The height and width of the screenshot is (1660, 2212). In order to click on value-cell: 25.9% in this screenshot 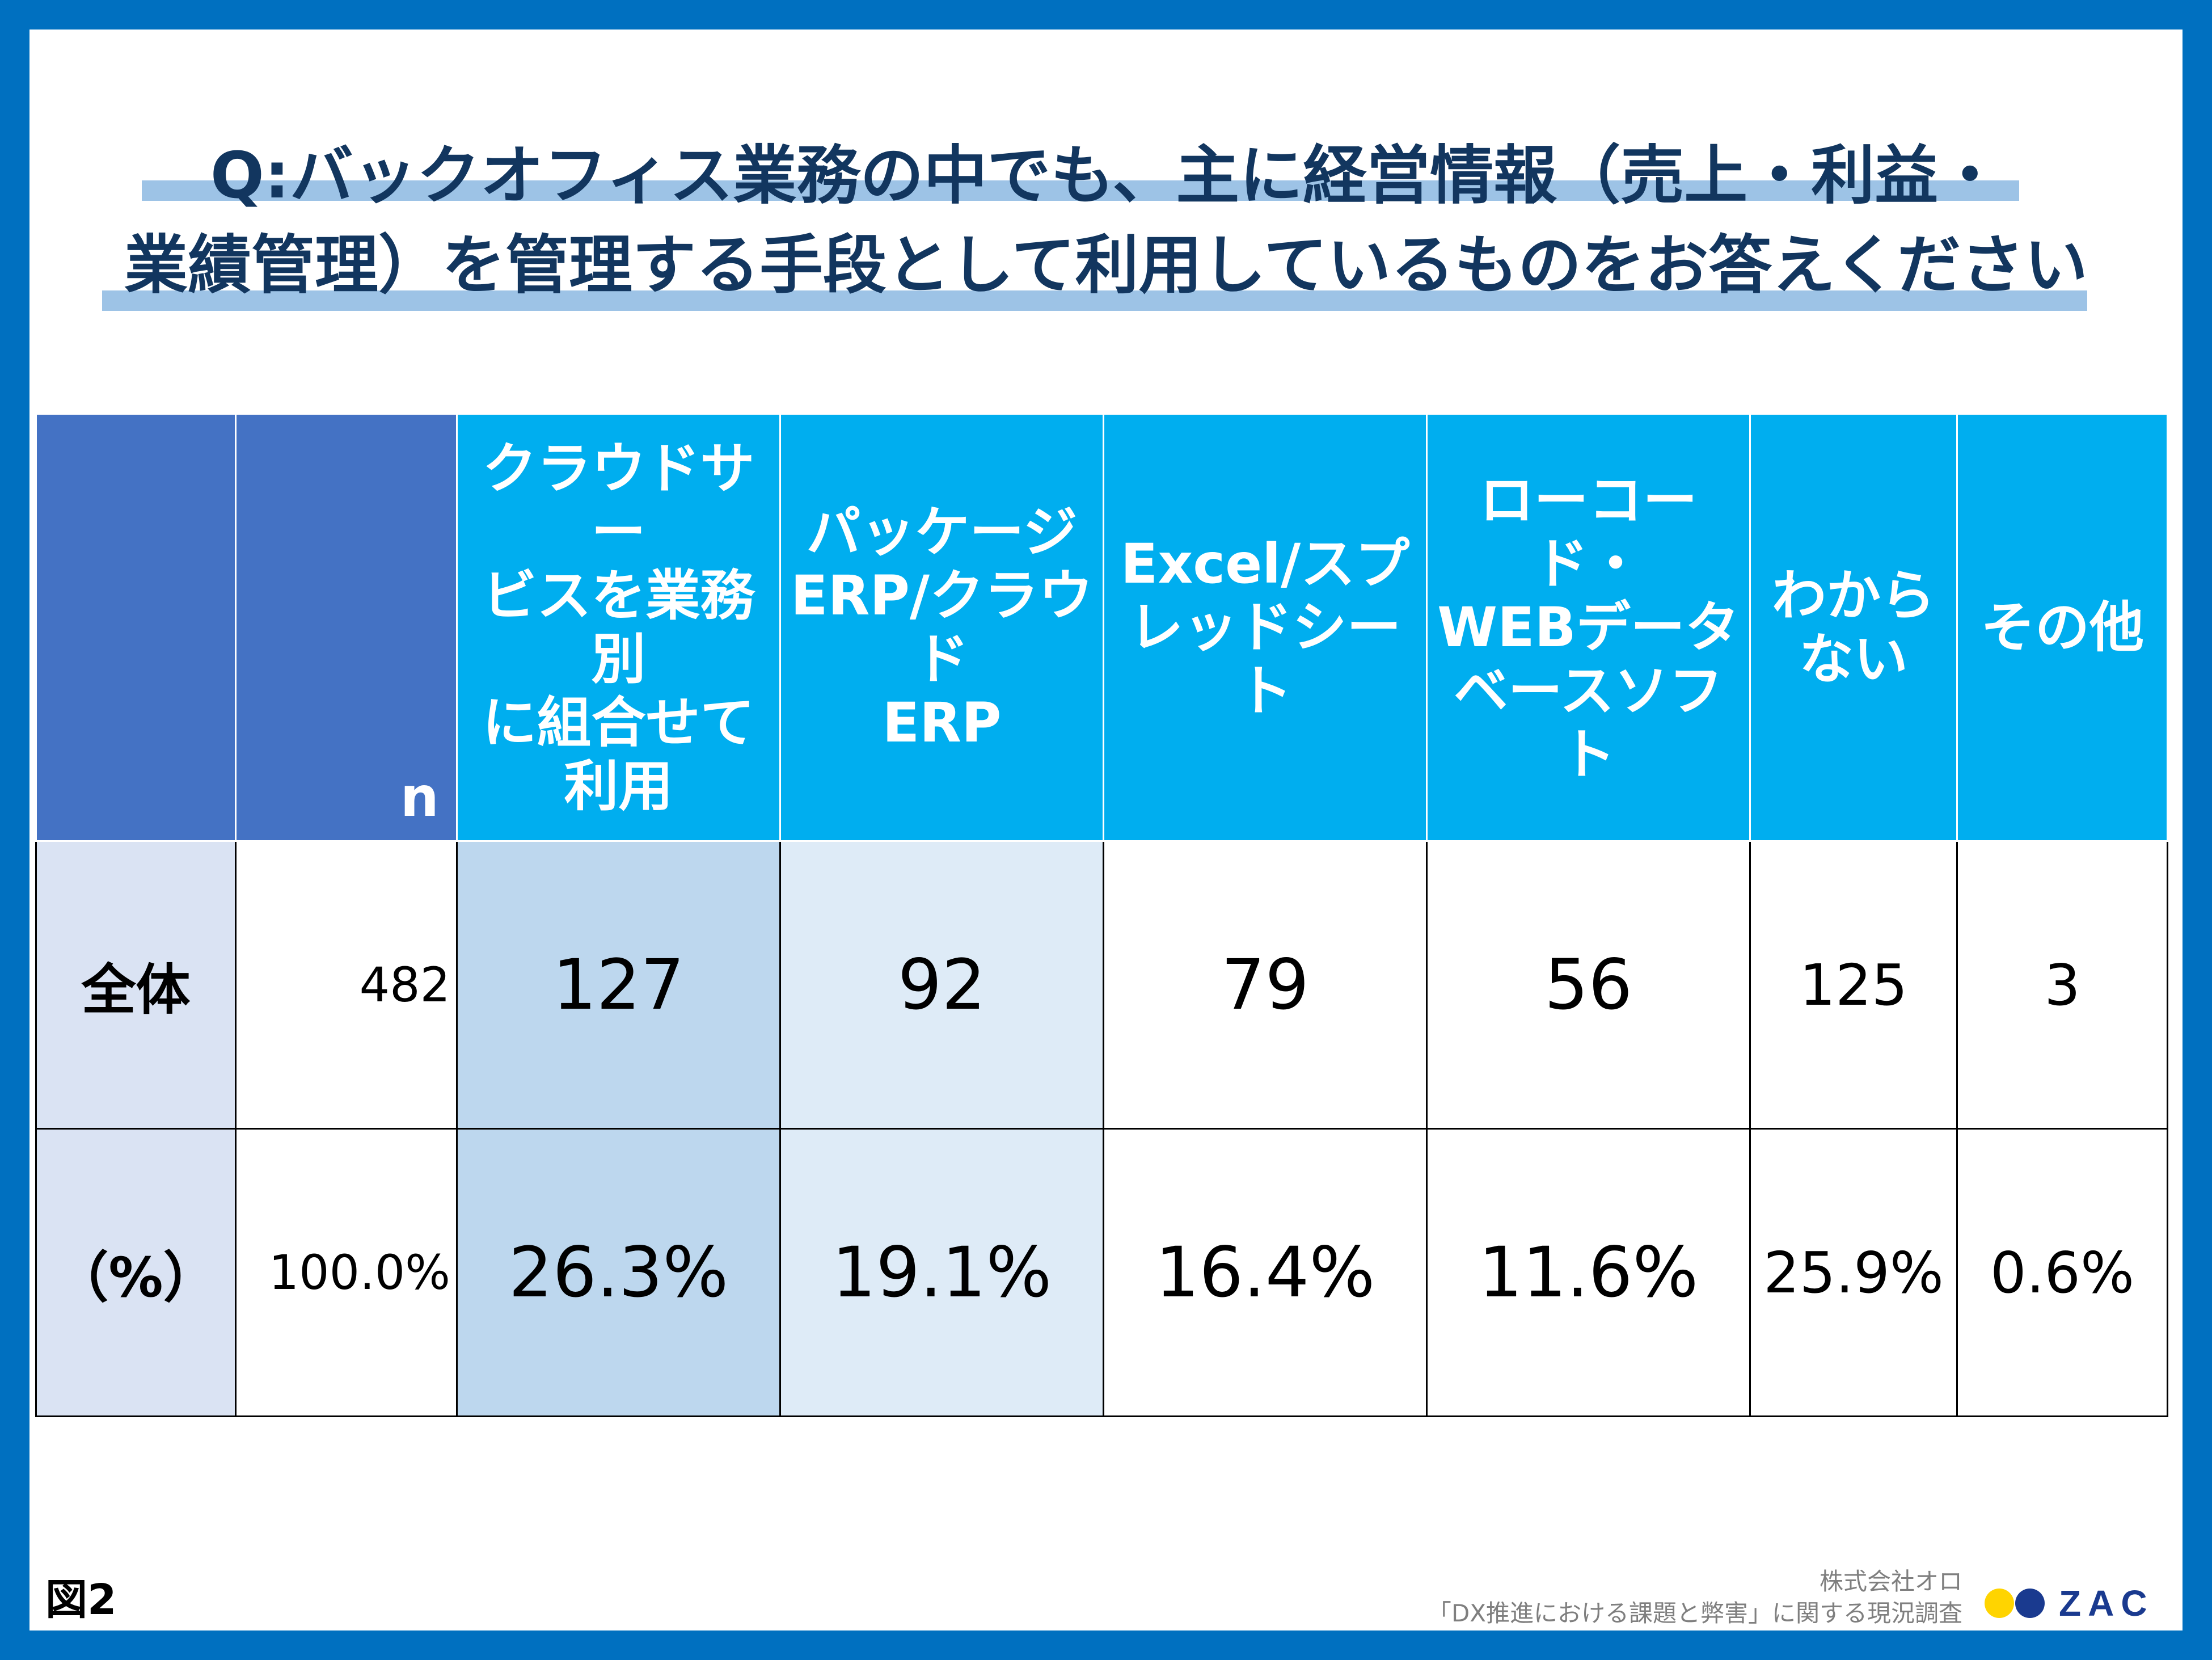, I will do `click(1853, 1272)`.